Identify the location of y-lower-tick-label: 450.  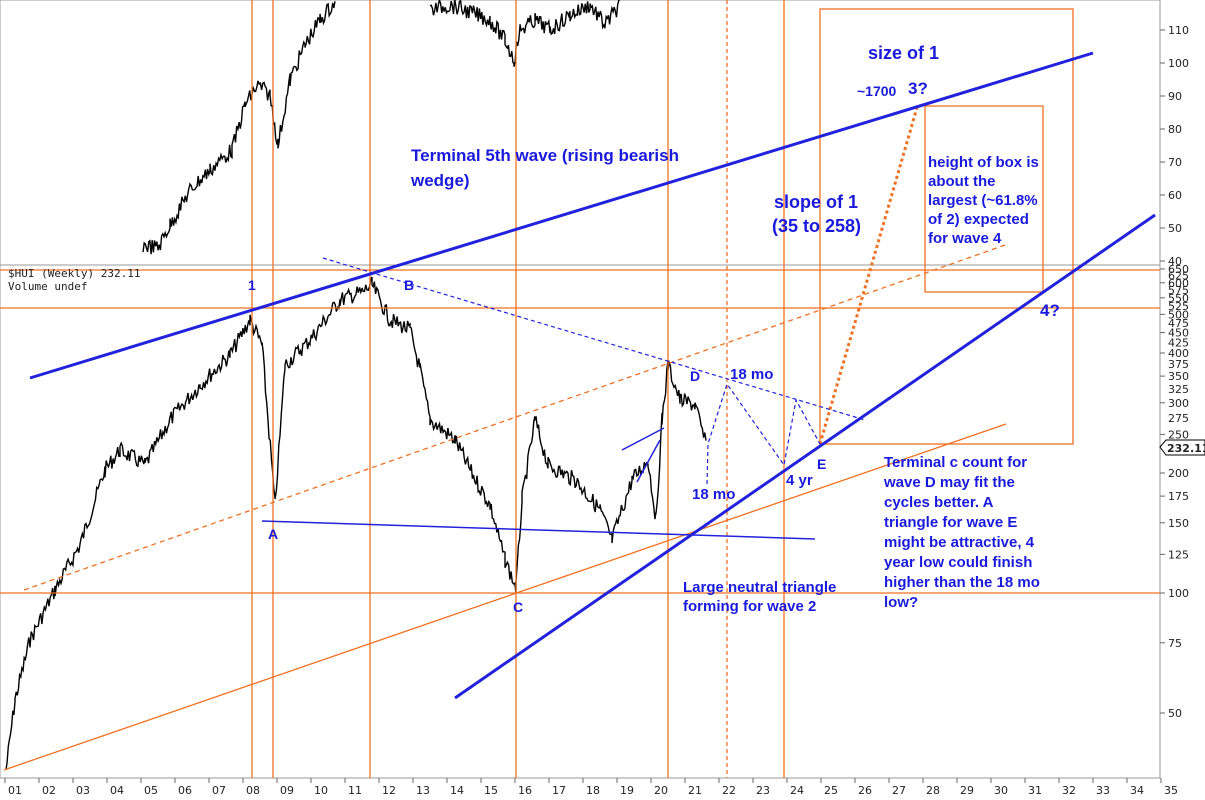
(1178, 333).